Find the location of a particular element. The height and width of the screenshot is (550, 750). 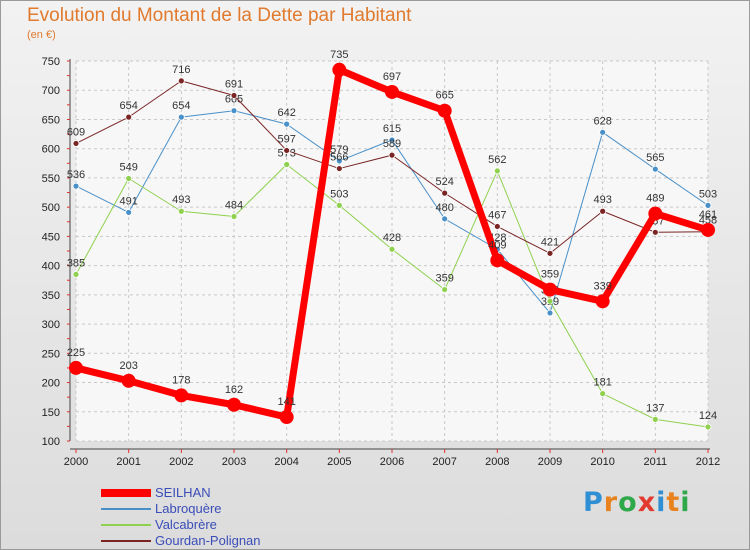

data-label-seilhan: 178 is located at coordinates (181, 380).